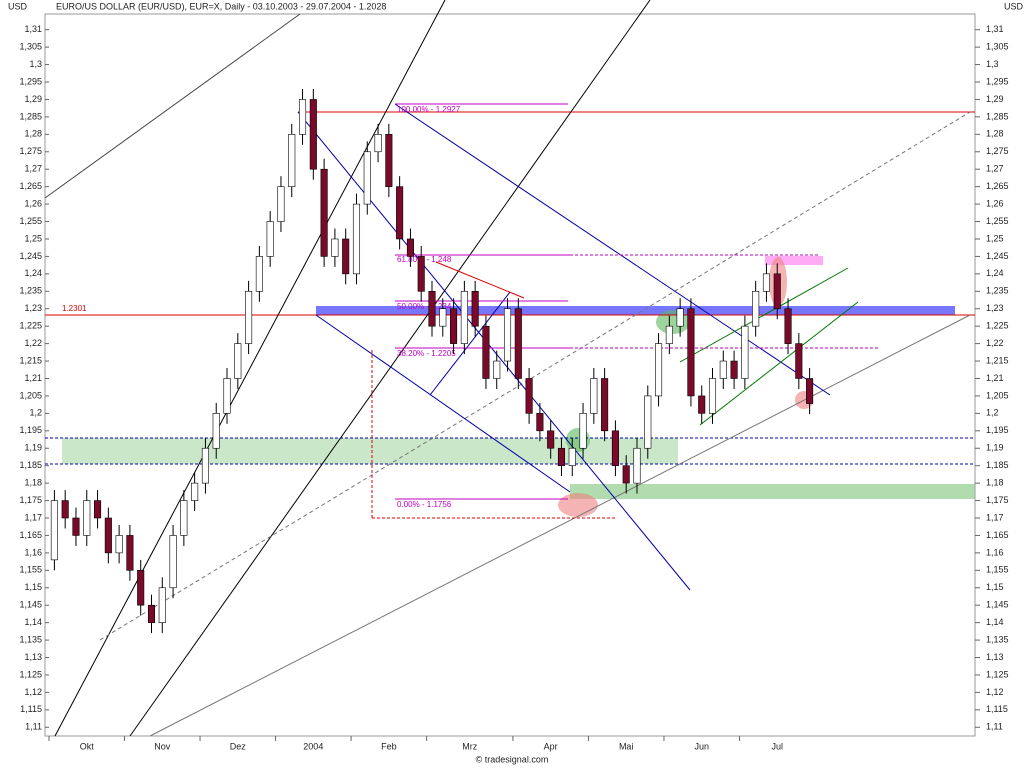 This screenshot has width=1024, height=768. What do you see at coordinates (995, 273) in the screenshot?
I see `y-tick-label: 1,24` at bounding box center [995, 273].